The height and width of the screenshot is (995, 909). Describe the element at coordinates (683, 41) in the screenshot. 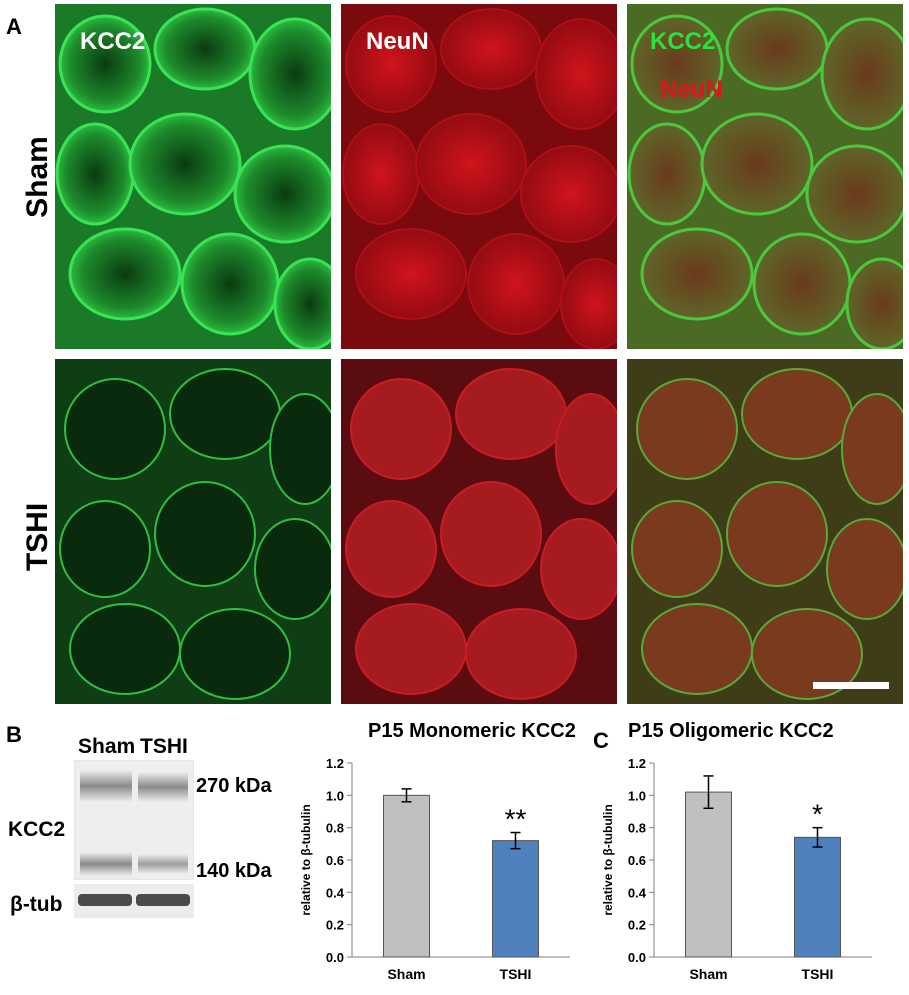

I see `merge-label-kcc2: KCC2` at that location.